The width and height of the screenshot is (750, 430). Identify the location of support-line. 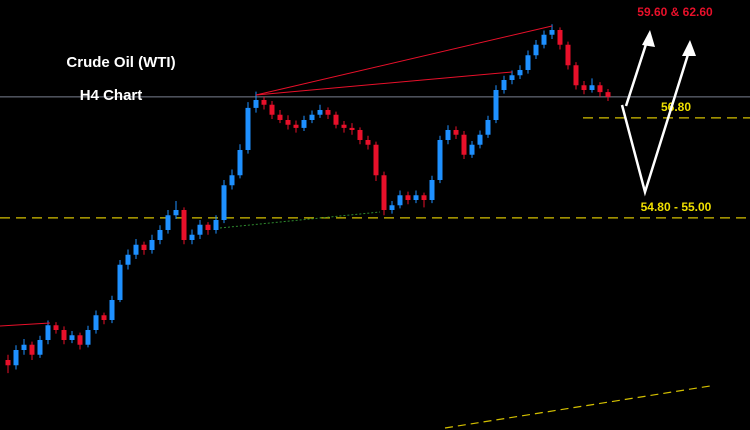
(300, 220).